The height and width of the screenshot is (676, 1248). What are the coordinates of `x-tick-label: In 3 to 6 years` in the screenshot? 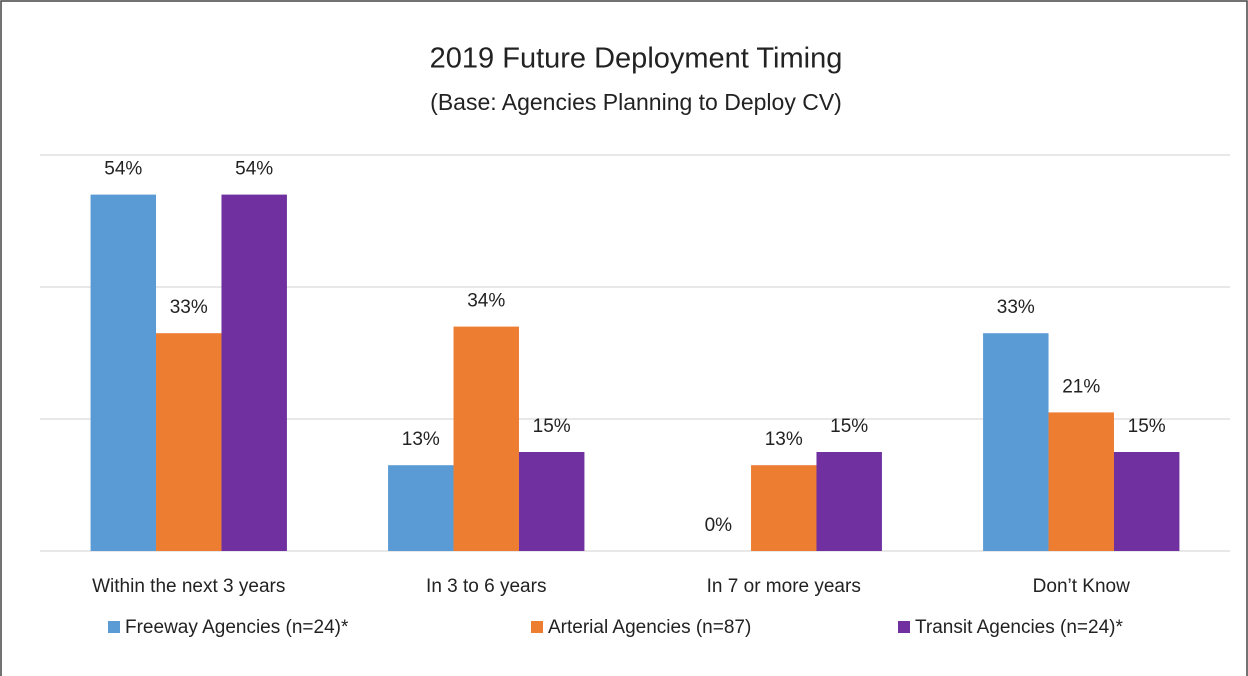 It's located at (486, 586).